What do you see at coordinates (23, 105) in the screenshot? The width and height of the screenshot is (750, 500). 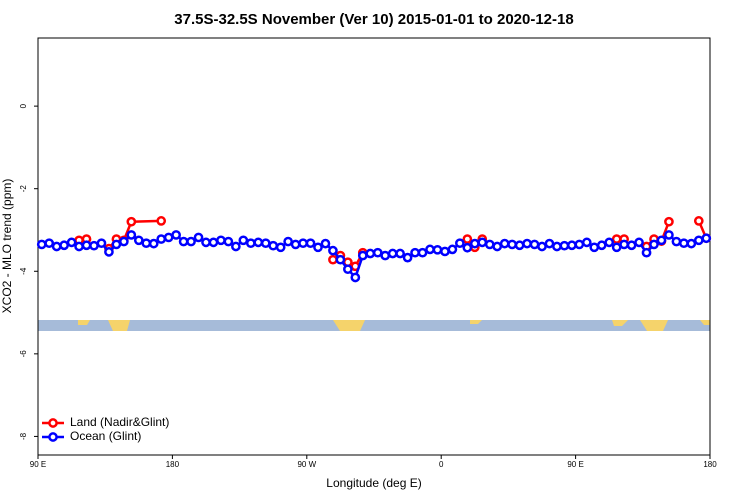 I see `y-tick-label: 0` at bounding box center [23, 105].